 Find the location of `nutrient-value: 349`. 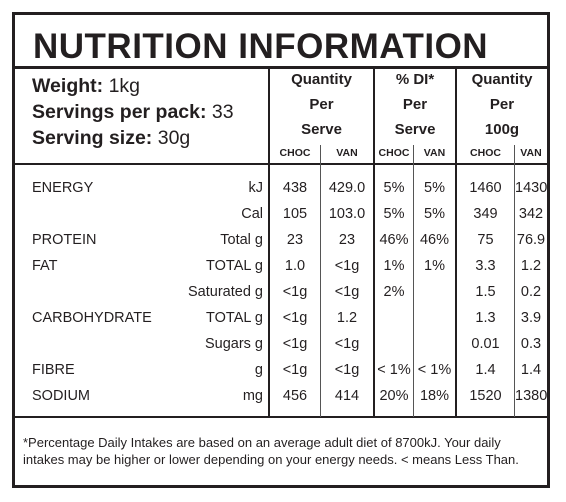

nutrient-value: 349 is located at coordinates (485, 214).